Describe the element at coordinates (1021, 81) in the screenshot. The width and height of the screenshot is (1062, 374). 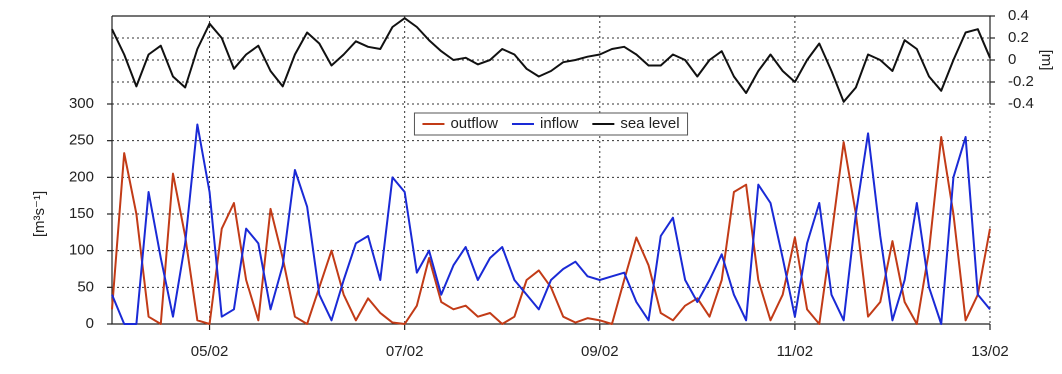
I see `y2-tick-label: -0.2` at that location.